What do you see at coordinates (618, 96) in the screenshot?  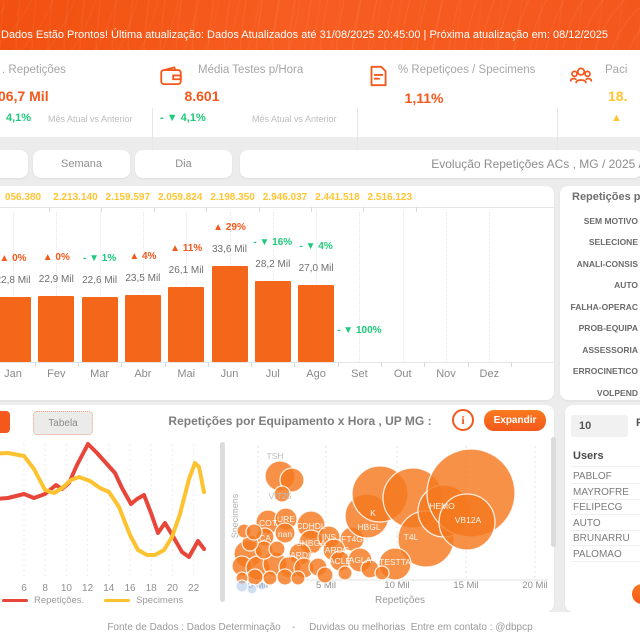 I see `kpi-pacientes-value: 18.` at bounding box center [618, 96].